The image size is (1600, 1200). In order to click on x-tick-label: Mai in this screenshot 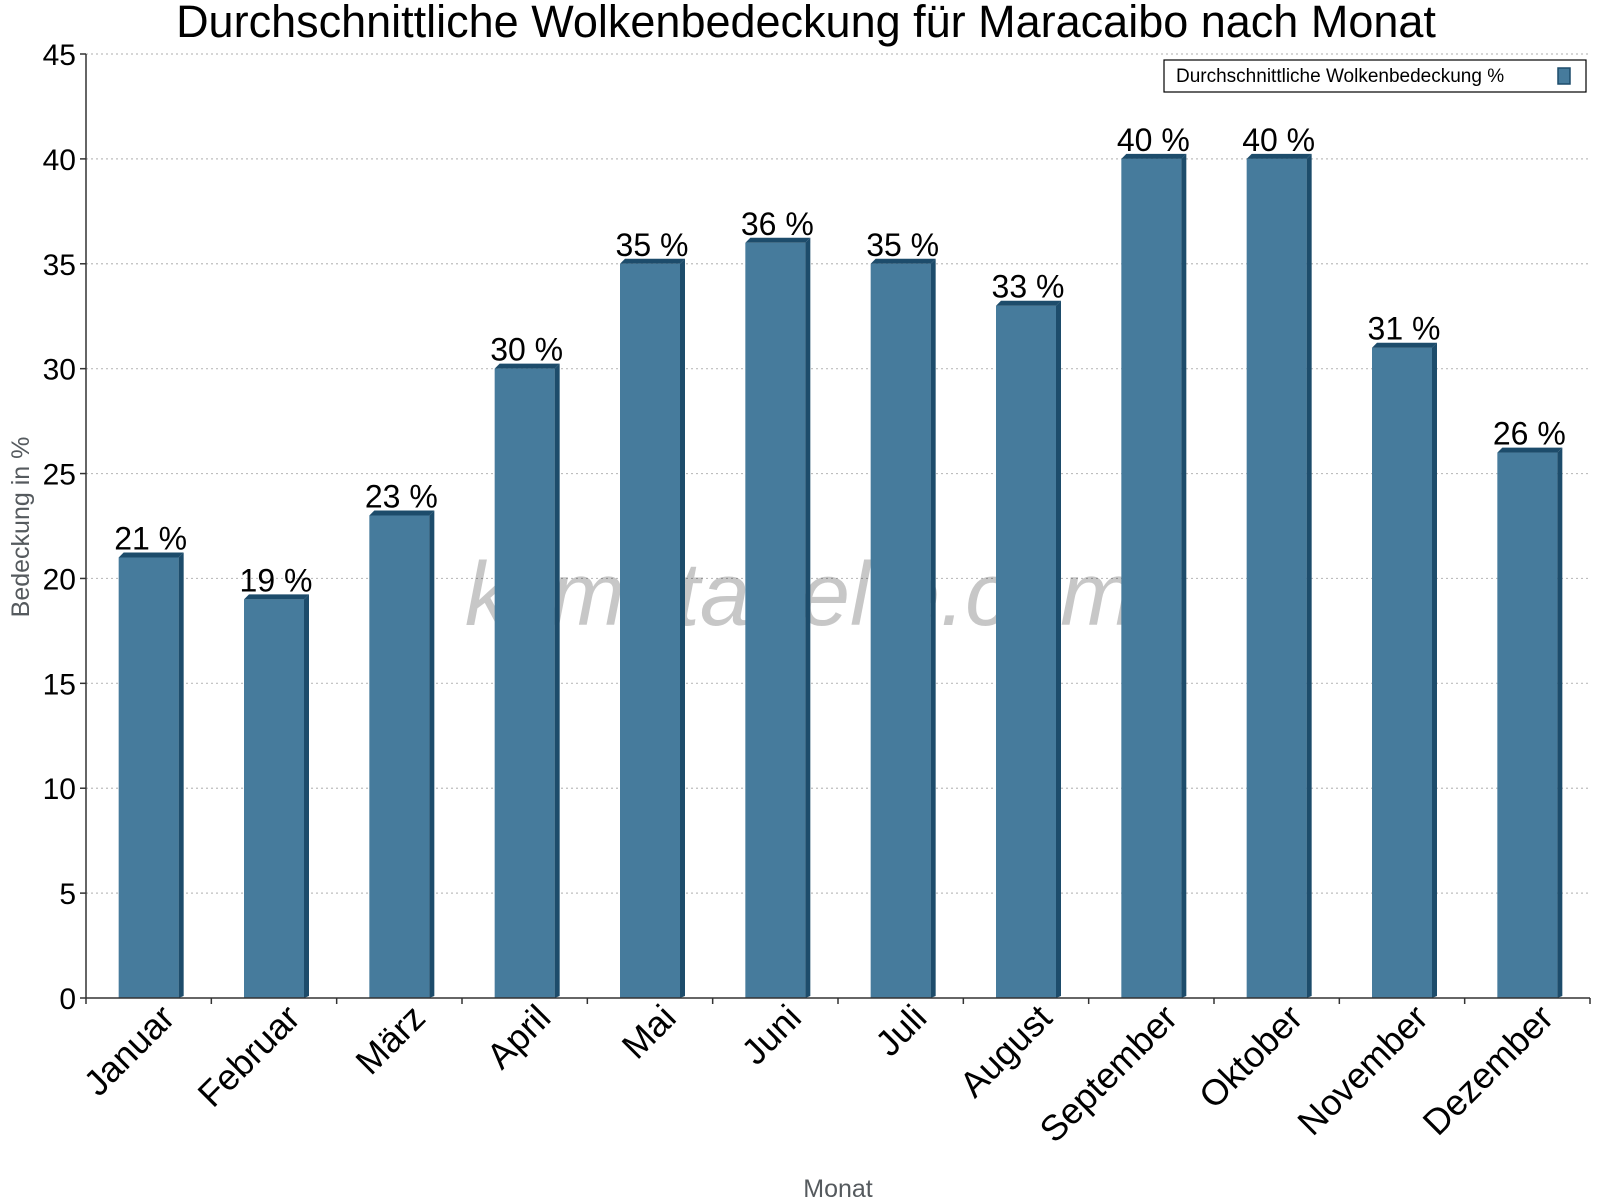, I will do `click(649, 1032)`.